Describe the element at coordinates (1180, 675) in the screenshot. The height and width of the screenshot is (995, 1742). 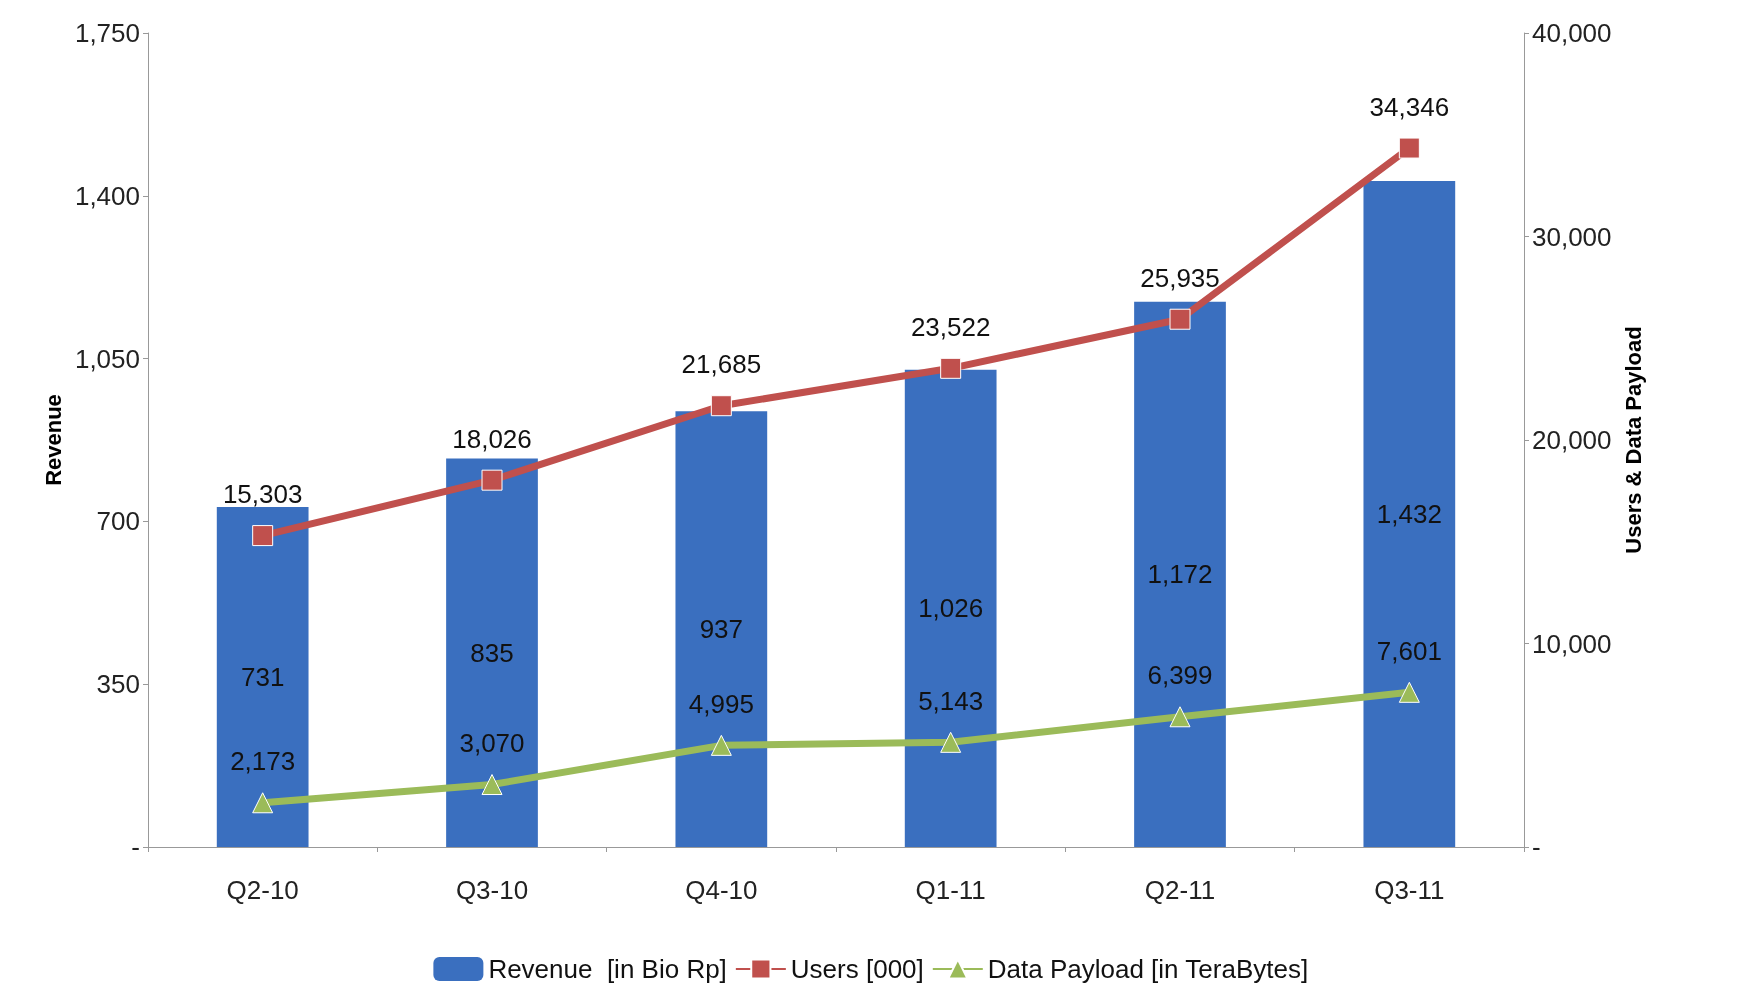
I see `data-label: 6,399` at that location.